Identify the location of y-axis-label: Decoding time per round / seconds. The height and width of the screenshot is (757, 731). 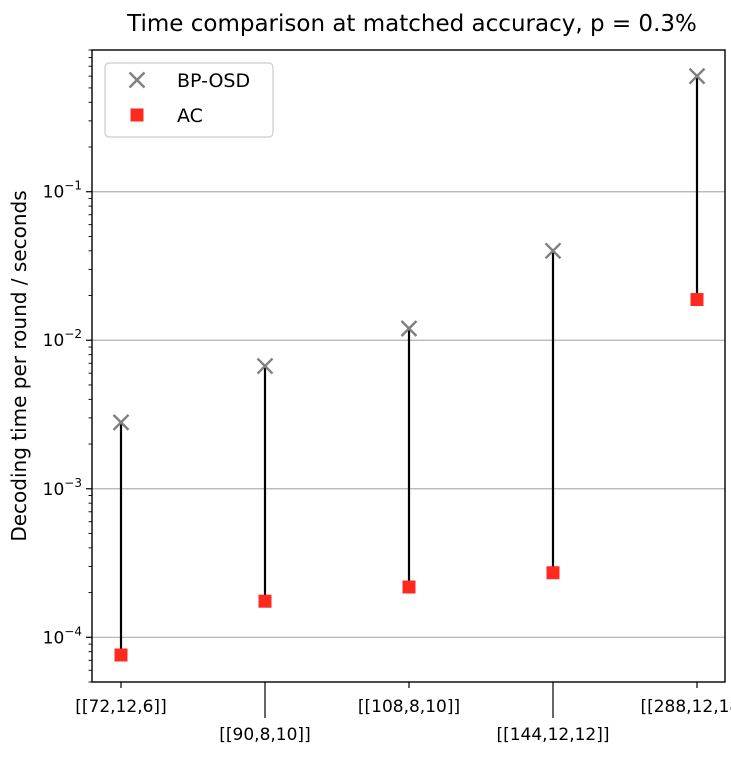
(19, 365).